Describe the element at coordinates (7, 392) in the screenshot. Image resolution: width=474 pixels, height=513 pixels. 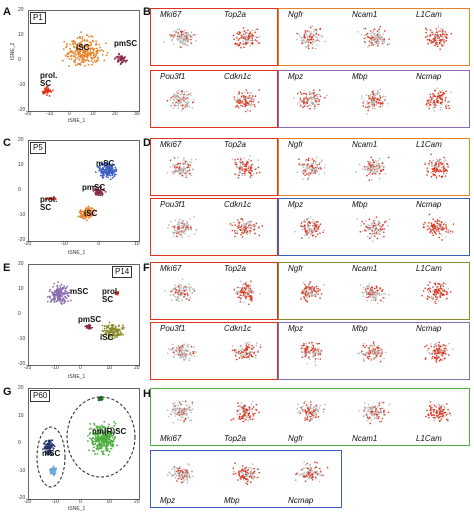
I see `panel-label-g: G` at that location.